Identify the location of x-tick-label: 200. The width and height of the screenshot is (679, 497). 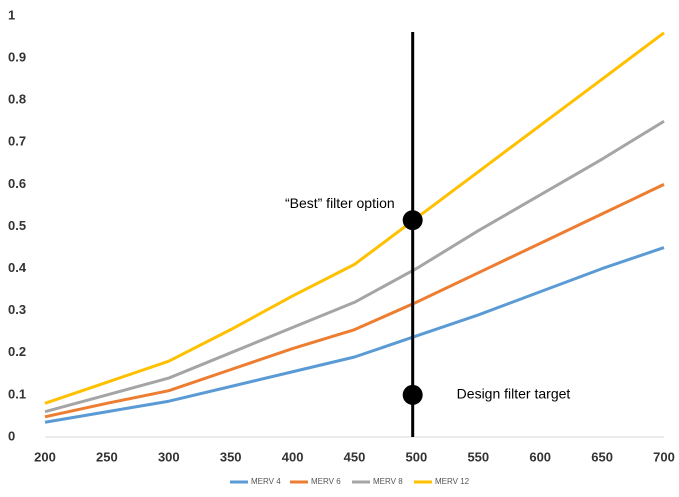
(45, 456).